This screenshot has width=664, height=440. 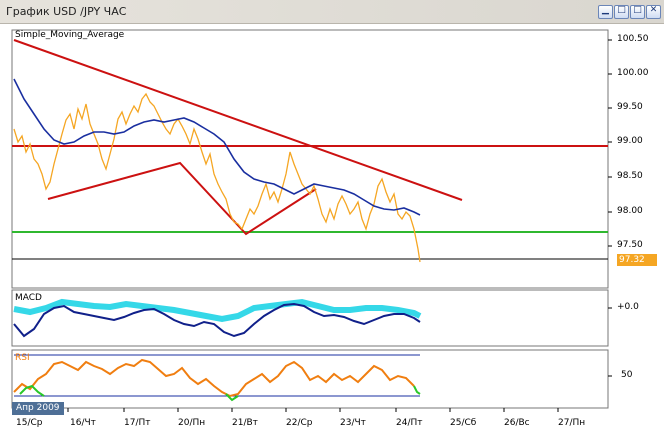 I want to click on restore-icon: □, so click(x=621, y=10).